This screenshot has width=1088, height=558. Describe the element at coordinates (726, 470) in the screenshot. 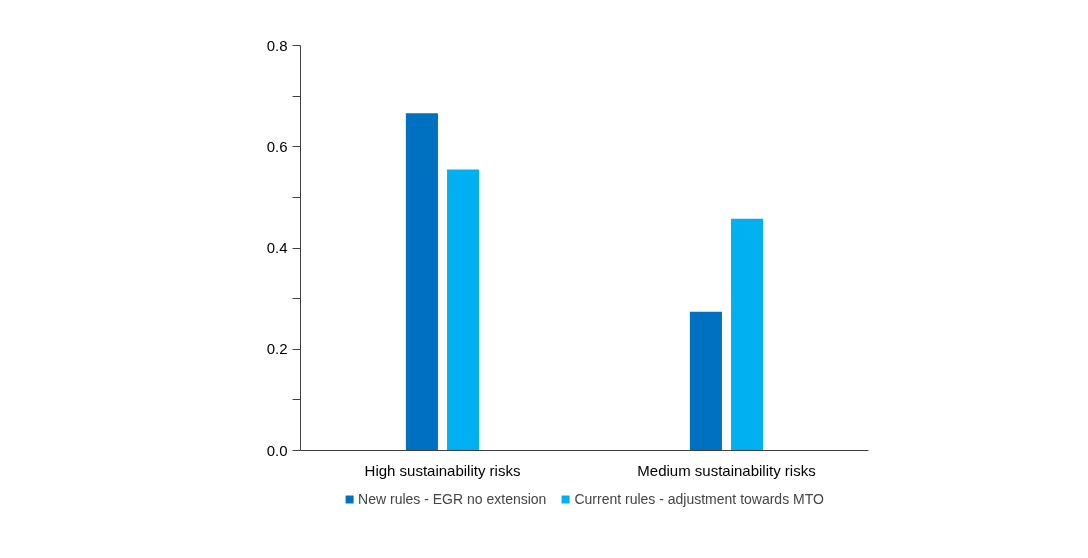

I see `x-tick-label: Medium sustainability risks` at that location.